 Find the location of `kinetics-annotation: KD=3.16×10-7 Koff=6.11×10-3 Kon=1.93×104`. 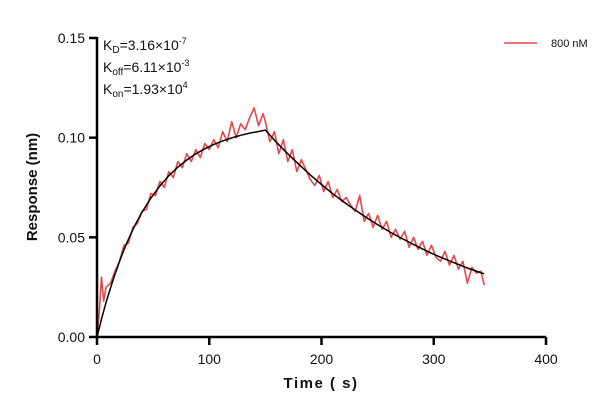

kinetics-annotation: KD=3.16×10-7 Koff=6.11×10-3 Kon=1.93×104 is located at coordinates (146, 68).